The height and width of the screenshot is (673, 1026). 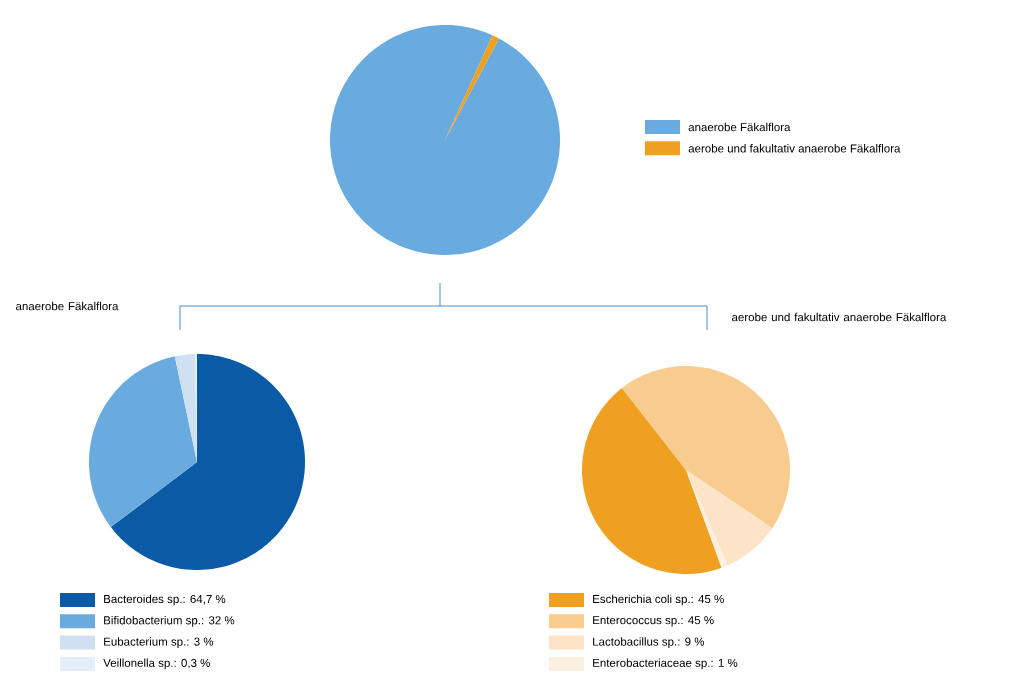 I want to click on legend-label: Enterococcus sp.: 45 %, so click(x=653, y=621).